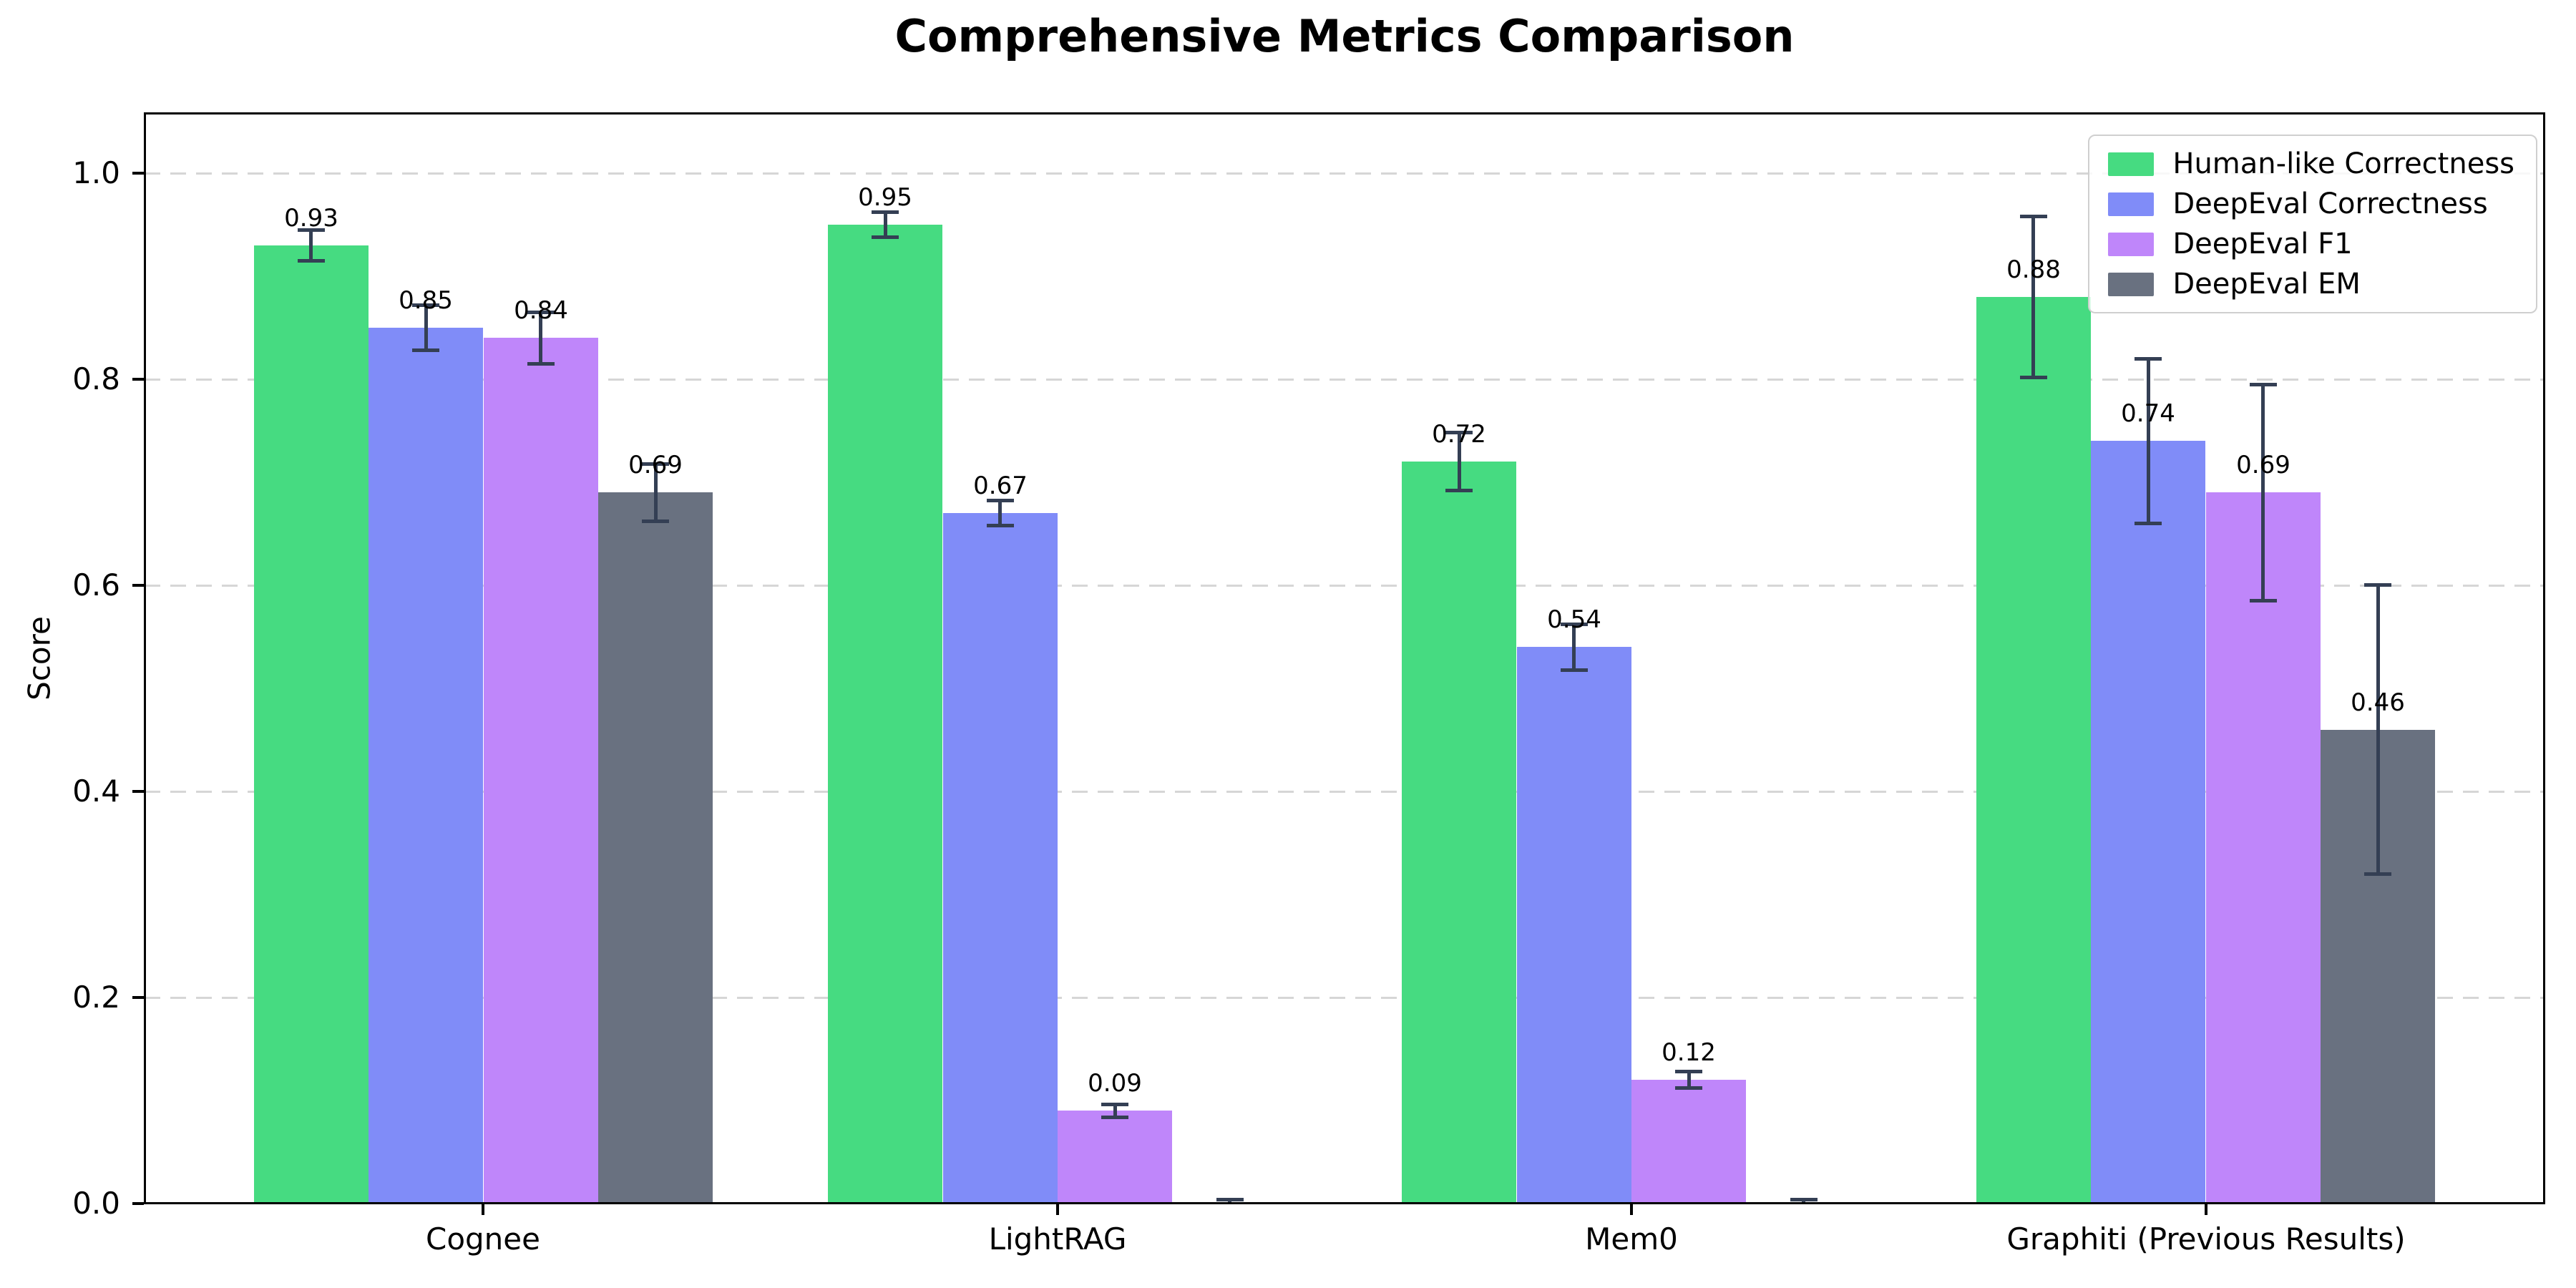 Image resolution: width=2576 pixels, height=1288 pixels. What do you see at coordinates (1057, 1239) in the screenshot?
I see `x-tick-label-2: LightRAG` at bounding box center [1057, 1239].